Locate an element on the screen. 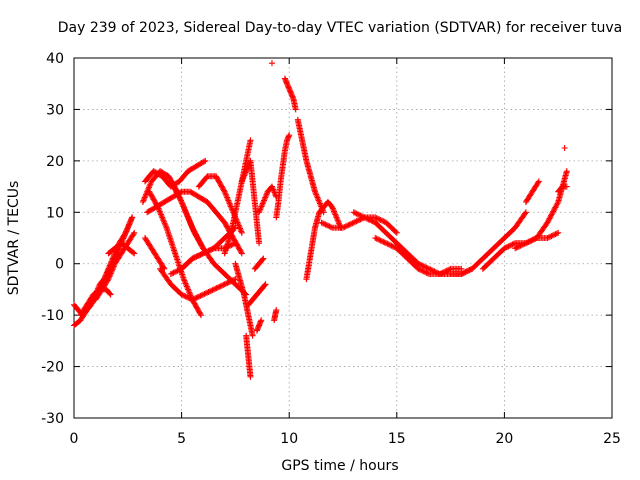 The width and height of the screenshot is (640, 480). y-tick-label: 20 is located at coordinates (55, 162).